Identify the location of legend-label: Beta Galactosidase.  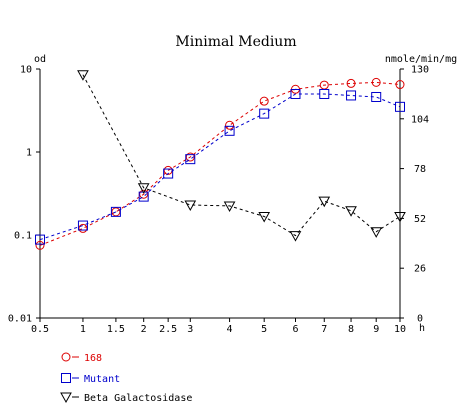
(138, 398).